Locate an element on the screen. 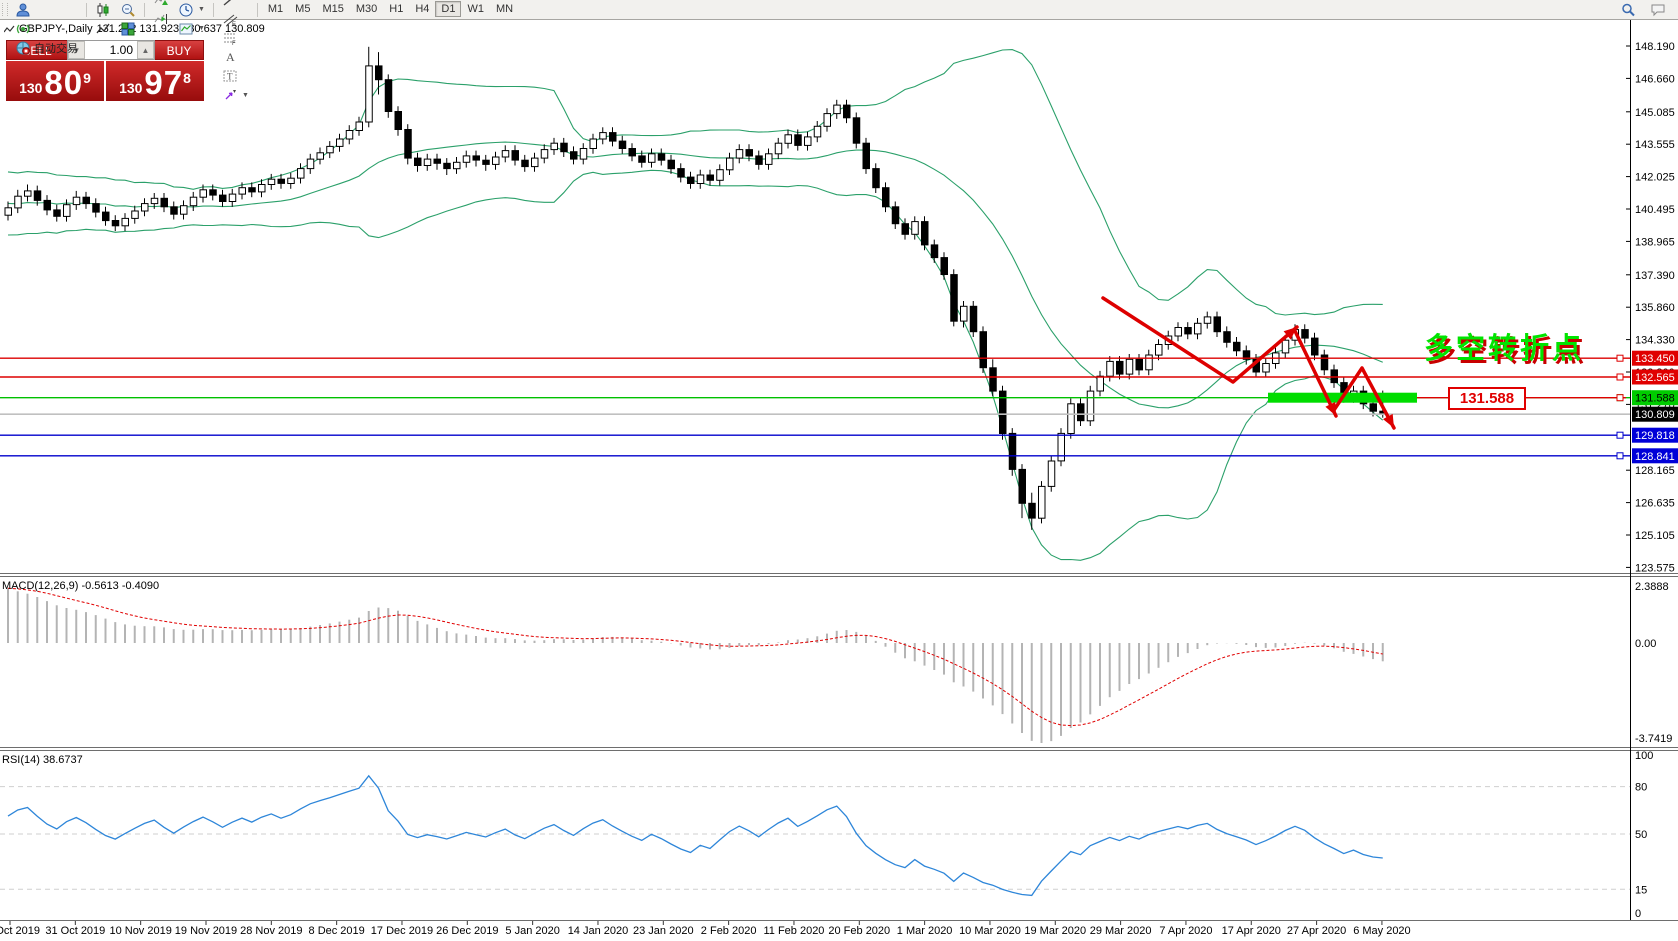 The image size is (1678, 941). arrows-button: ▼ is located at coordinates (235, 95).